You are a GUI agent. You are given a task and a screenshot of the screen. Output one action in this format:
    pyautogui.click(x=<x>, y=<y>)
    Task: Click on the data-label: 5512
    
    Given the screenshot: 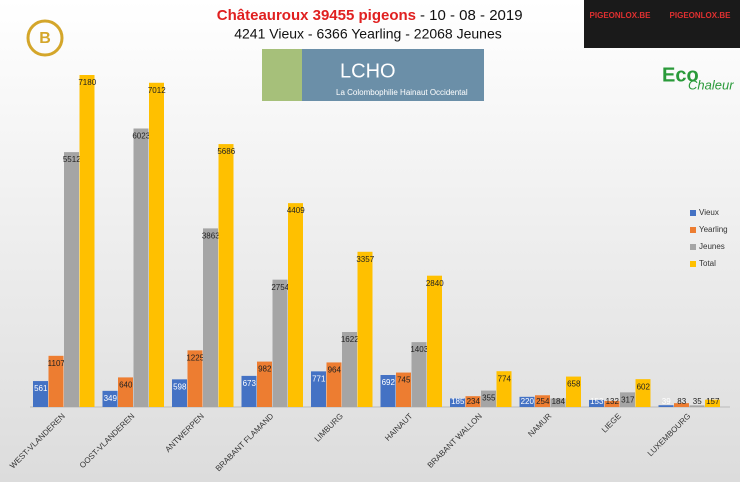 What is the action you would take?
    pyautogui.click(x=72, y=159)
    